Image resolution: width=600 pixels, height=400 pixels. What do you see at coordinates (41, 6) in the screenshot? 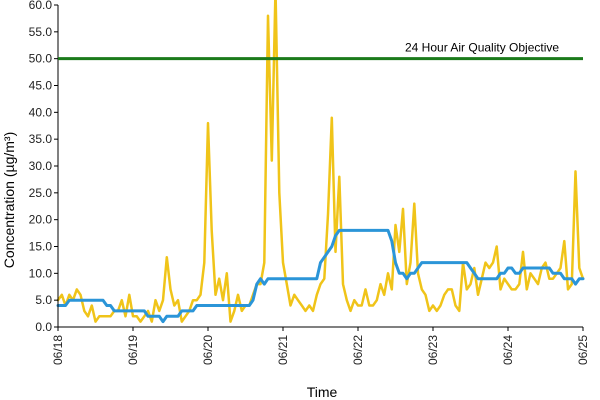
I see `y-tick-label: 60.0` at bounding box center [41, 6].